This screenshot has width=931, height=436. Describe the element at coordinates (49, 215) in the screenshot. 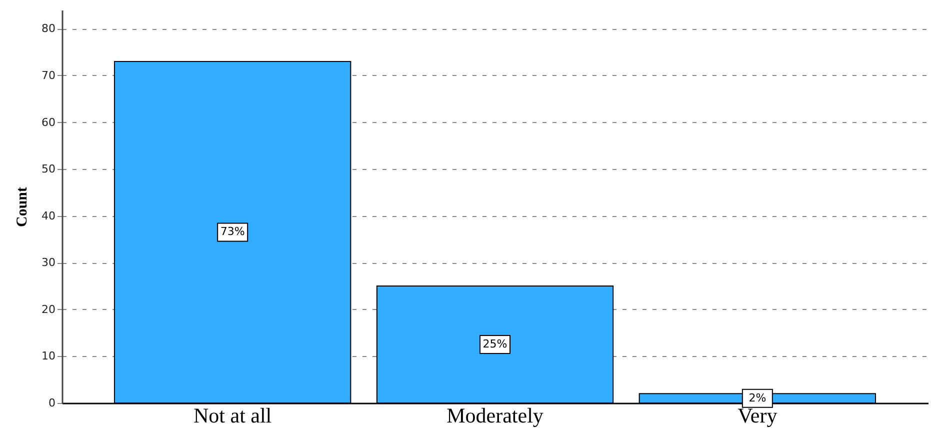

I see `y-tick-label: 40` at that location.